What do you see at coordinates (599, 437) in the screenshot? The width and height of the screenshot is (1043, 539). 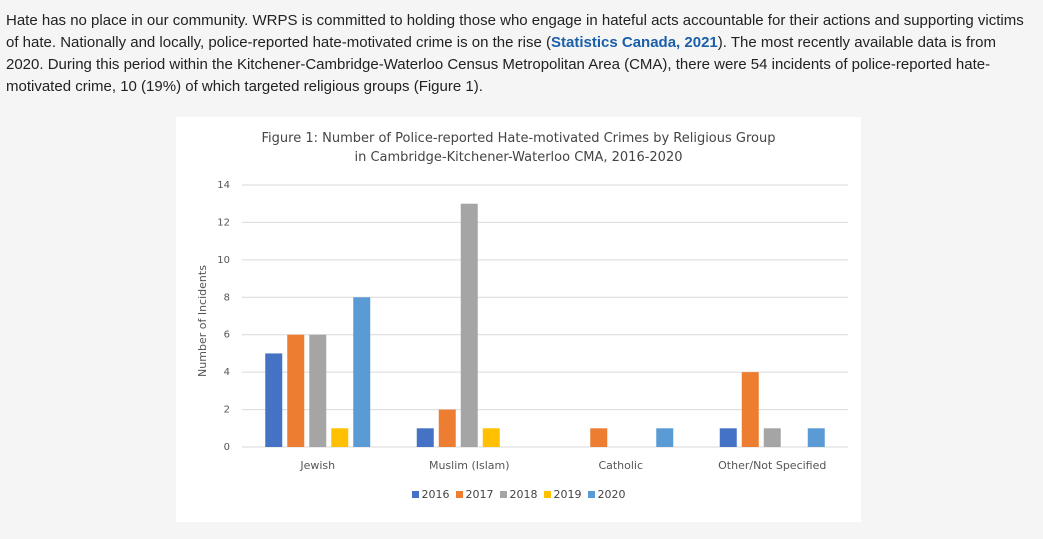 I see `bar-catholic-2017` at bounding box center [599, 437].